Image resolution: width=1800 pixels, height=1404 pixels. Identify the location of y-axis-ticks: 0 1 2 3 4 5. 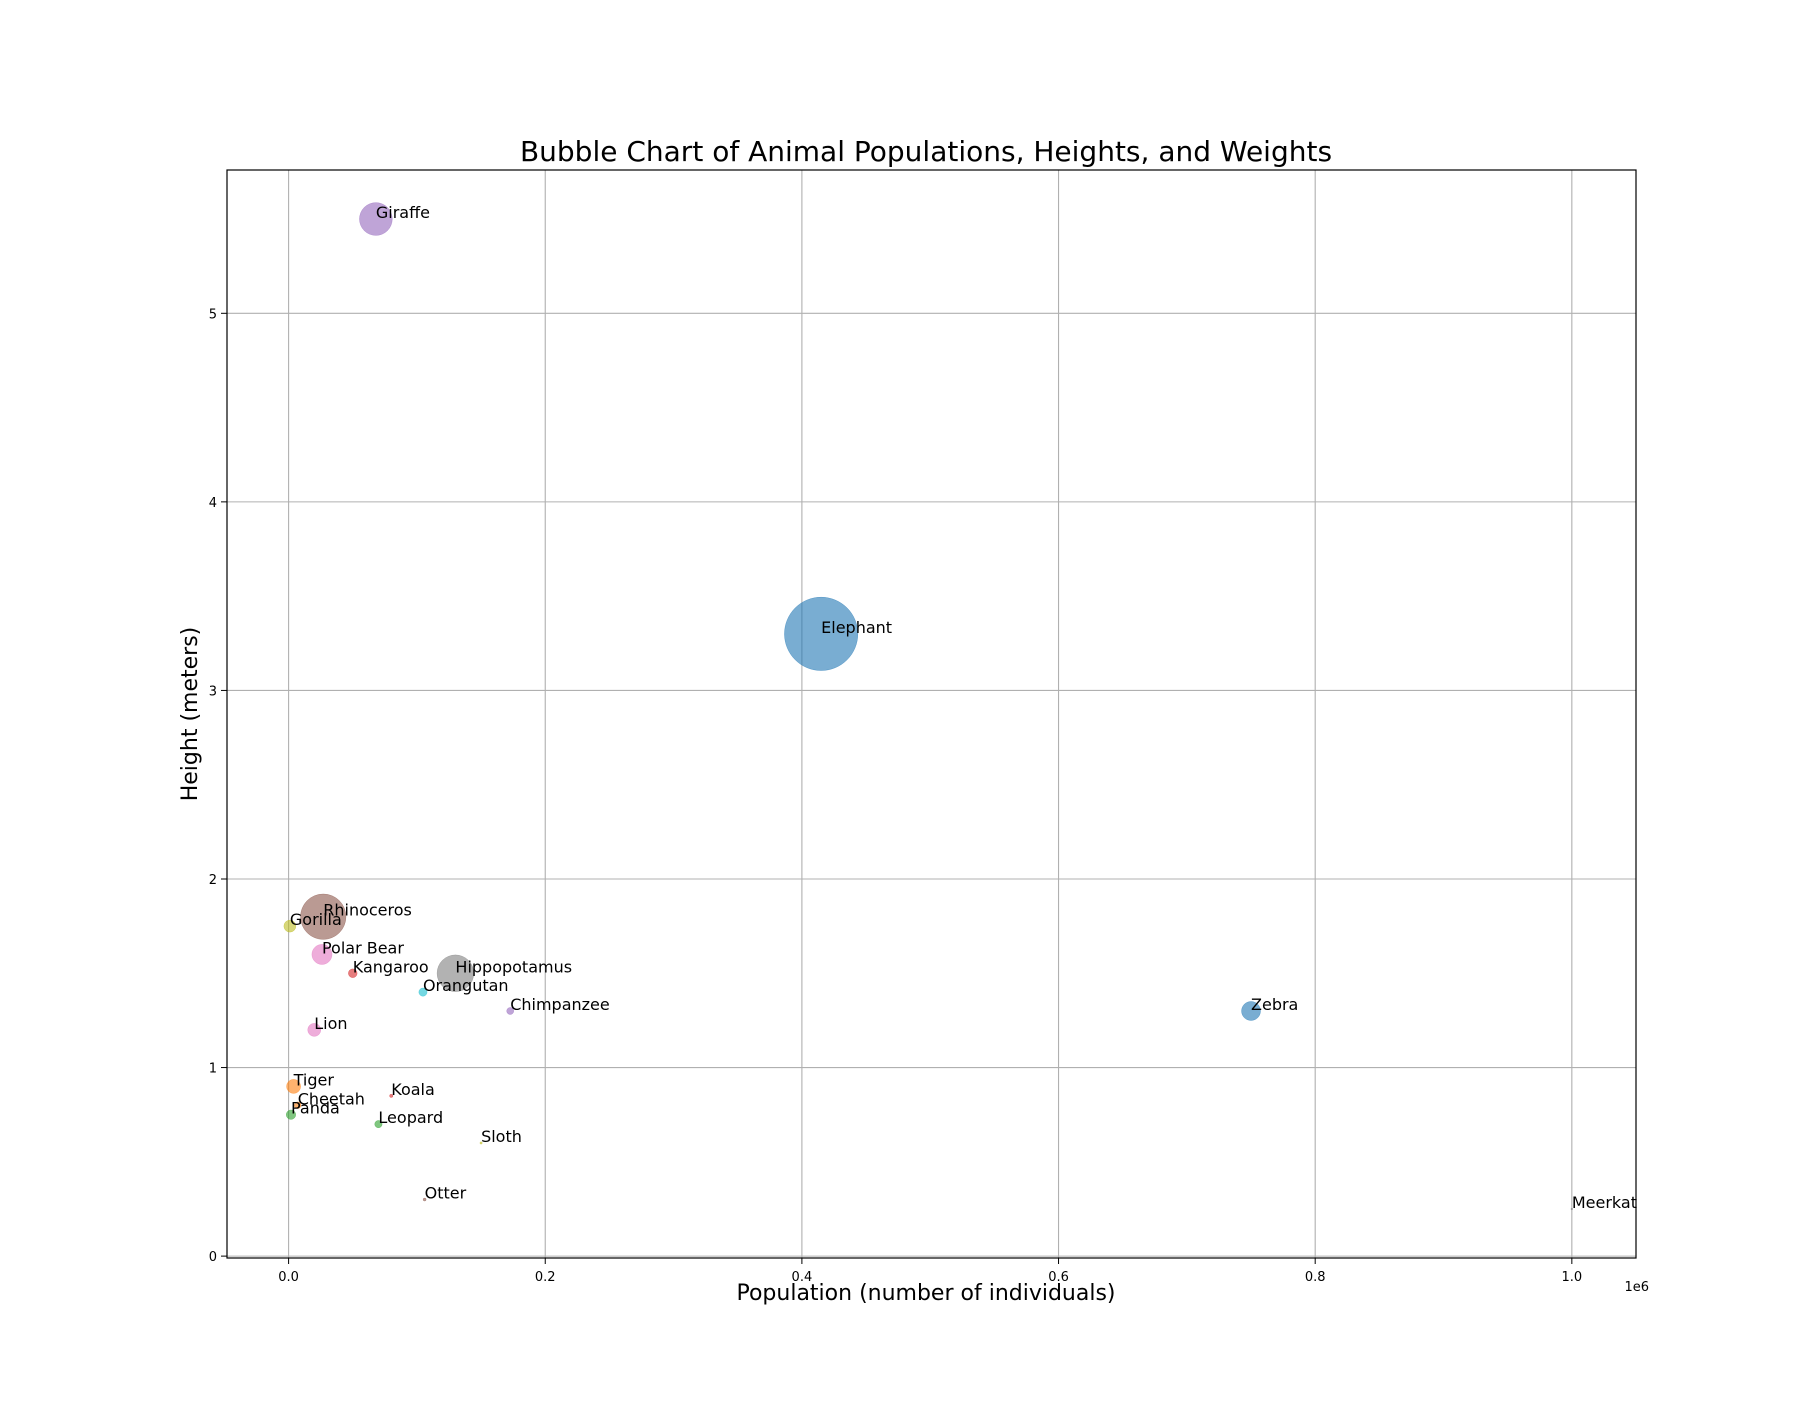
(218, 786).